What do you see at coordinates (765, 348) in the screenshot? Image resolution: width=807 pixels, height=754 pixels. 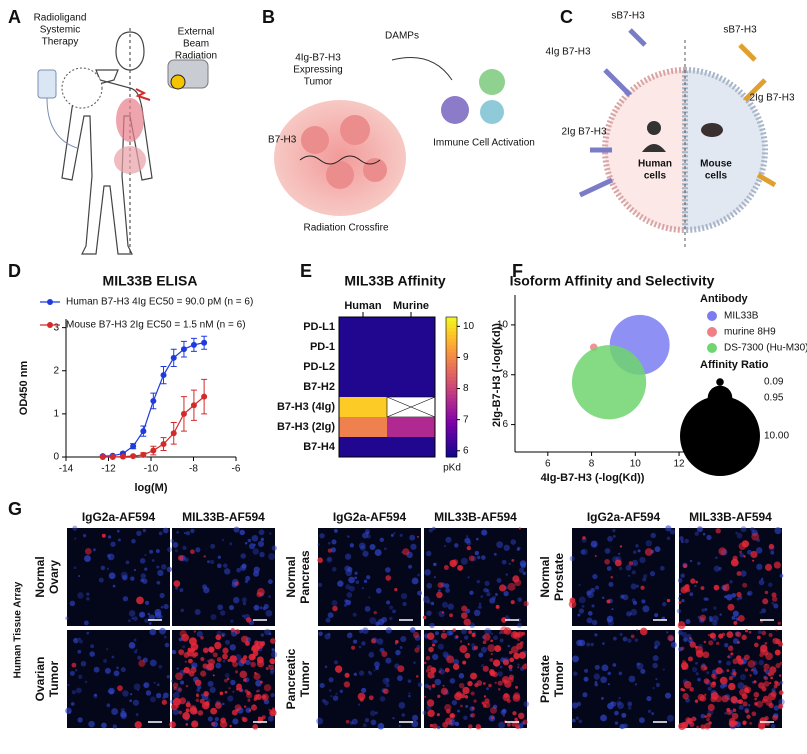 I see `legend-label: DS-7300 (Hu-M30)` at bounding box center [765, 348].